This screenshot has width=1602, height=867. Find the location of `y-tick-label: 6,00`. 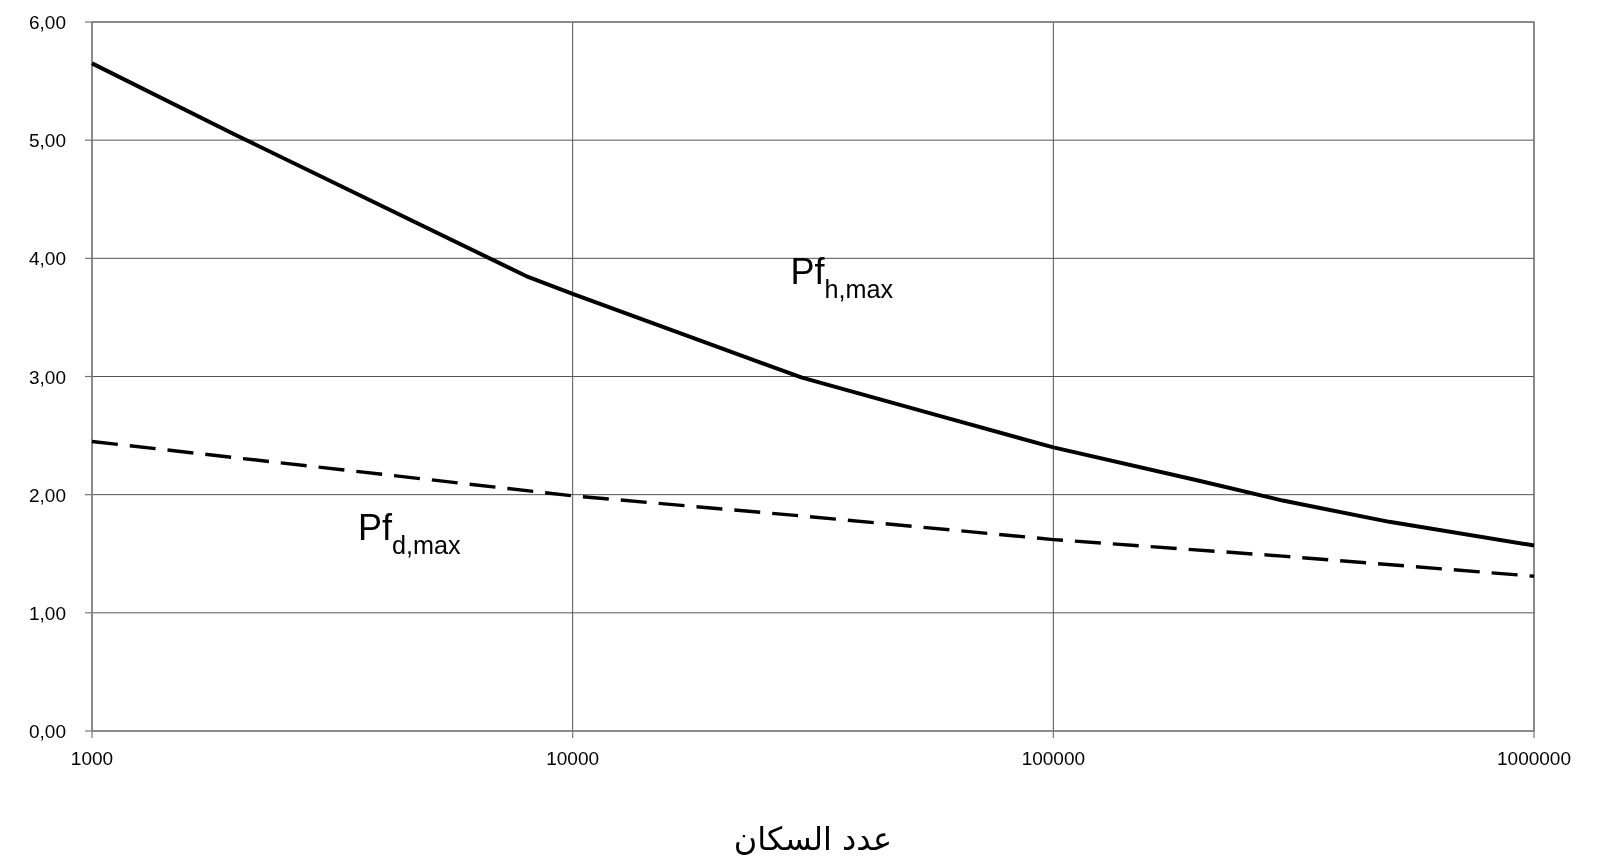

y-tick-label: 6,00 is located at coordinates (47, 22).